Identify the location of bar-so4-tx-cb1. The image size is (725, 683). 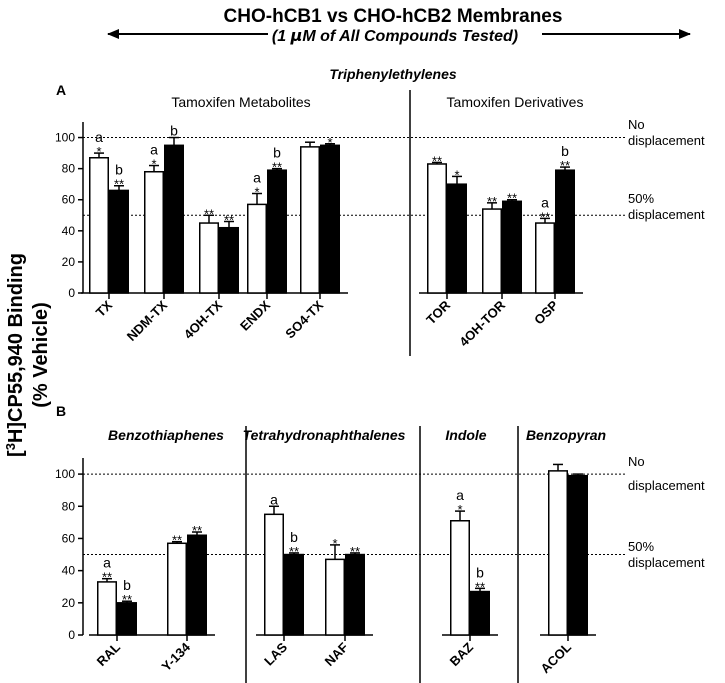
(310, 220).